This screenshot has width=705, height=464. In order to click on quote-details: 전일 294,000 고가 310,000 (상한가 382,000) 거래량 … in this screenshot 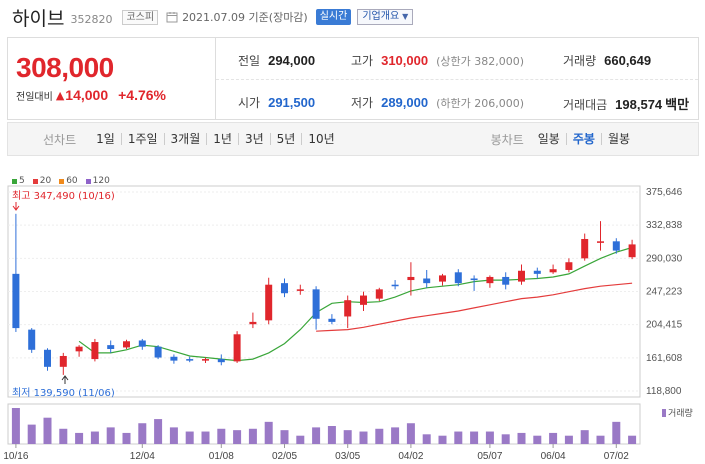, I will do `click(457, 78)`.